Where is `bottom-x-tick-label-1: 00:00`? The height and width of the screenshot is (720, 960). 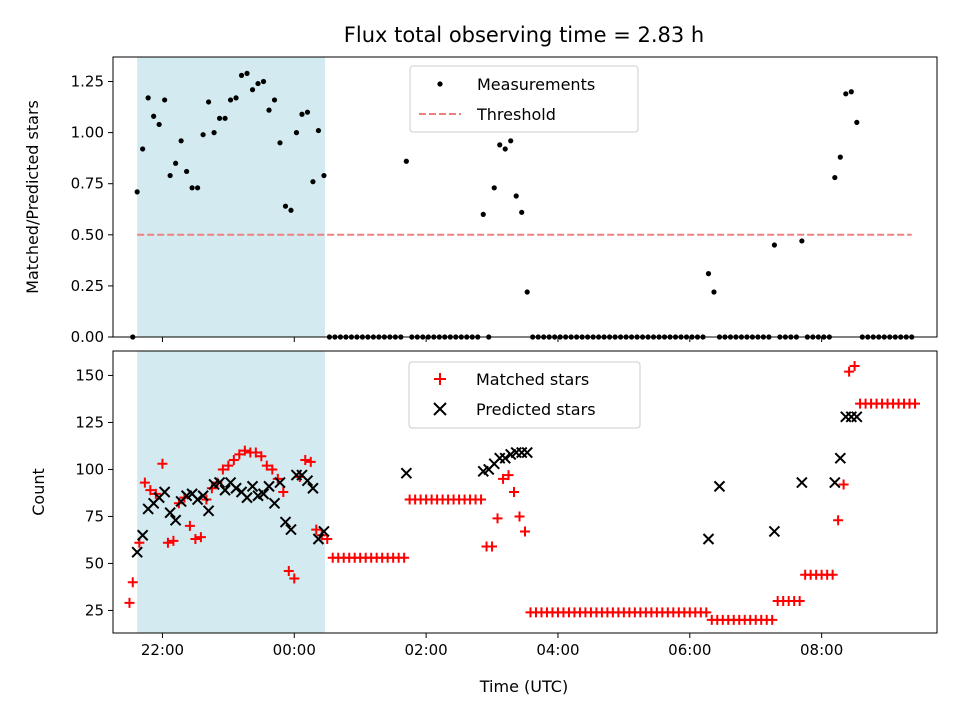
bottom-x-tick-label-1: 00:00 is located at coordinates (294, 650).